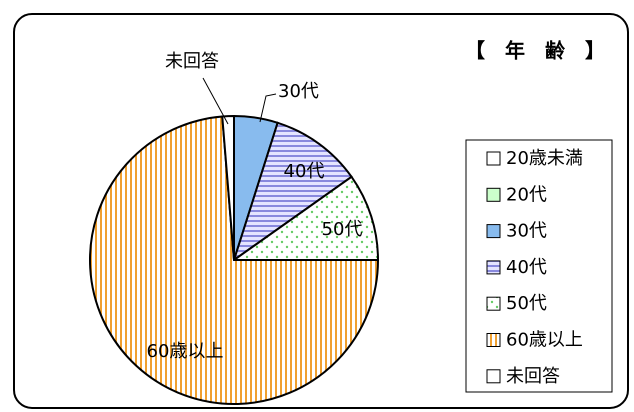  Describe the element at coordinates (535, 51) in the screenshot. I see `chart-title: 【 年 齢 】` at that location.